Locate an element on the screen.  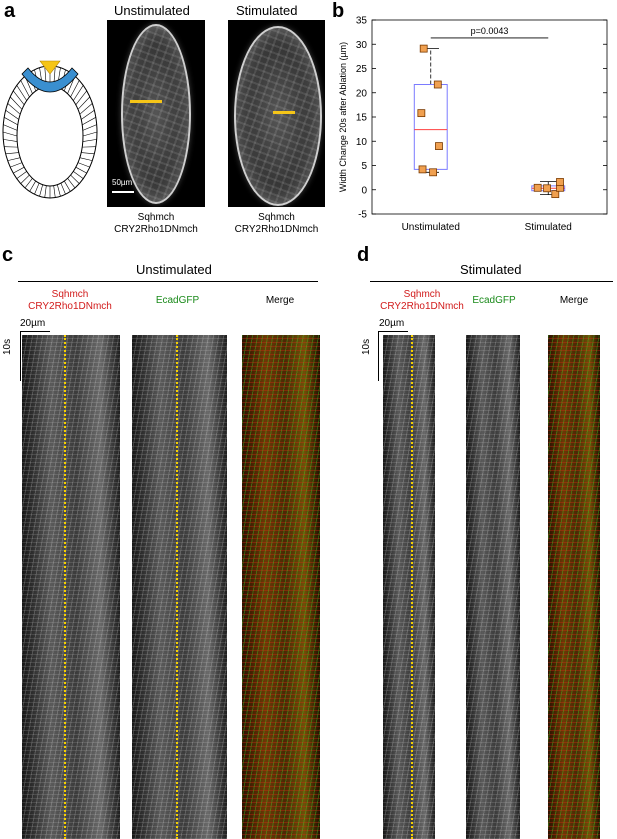
unstimulated-embryo is located at coordinates (156, 114).